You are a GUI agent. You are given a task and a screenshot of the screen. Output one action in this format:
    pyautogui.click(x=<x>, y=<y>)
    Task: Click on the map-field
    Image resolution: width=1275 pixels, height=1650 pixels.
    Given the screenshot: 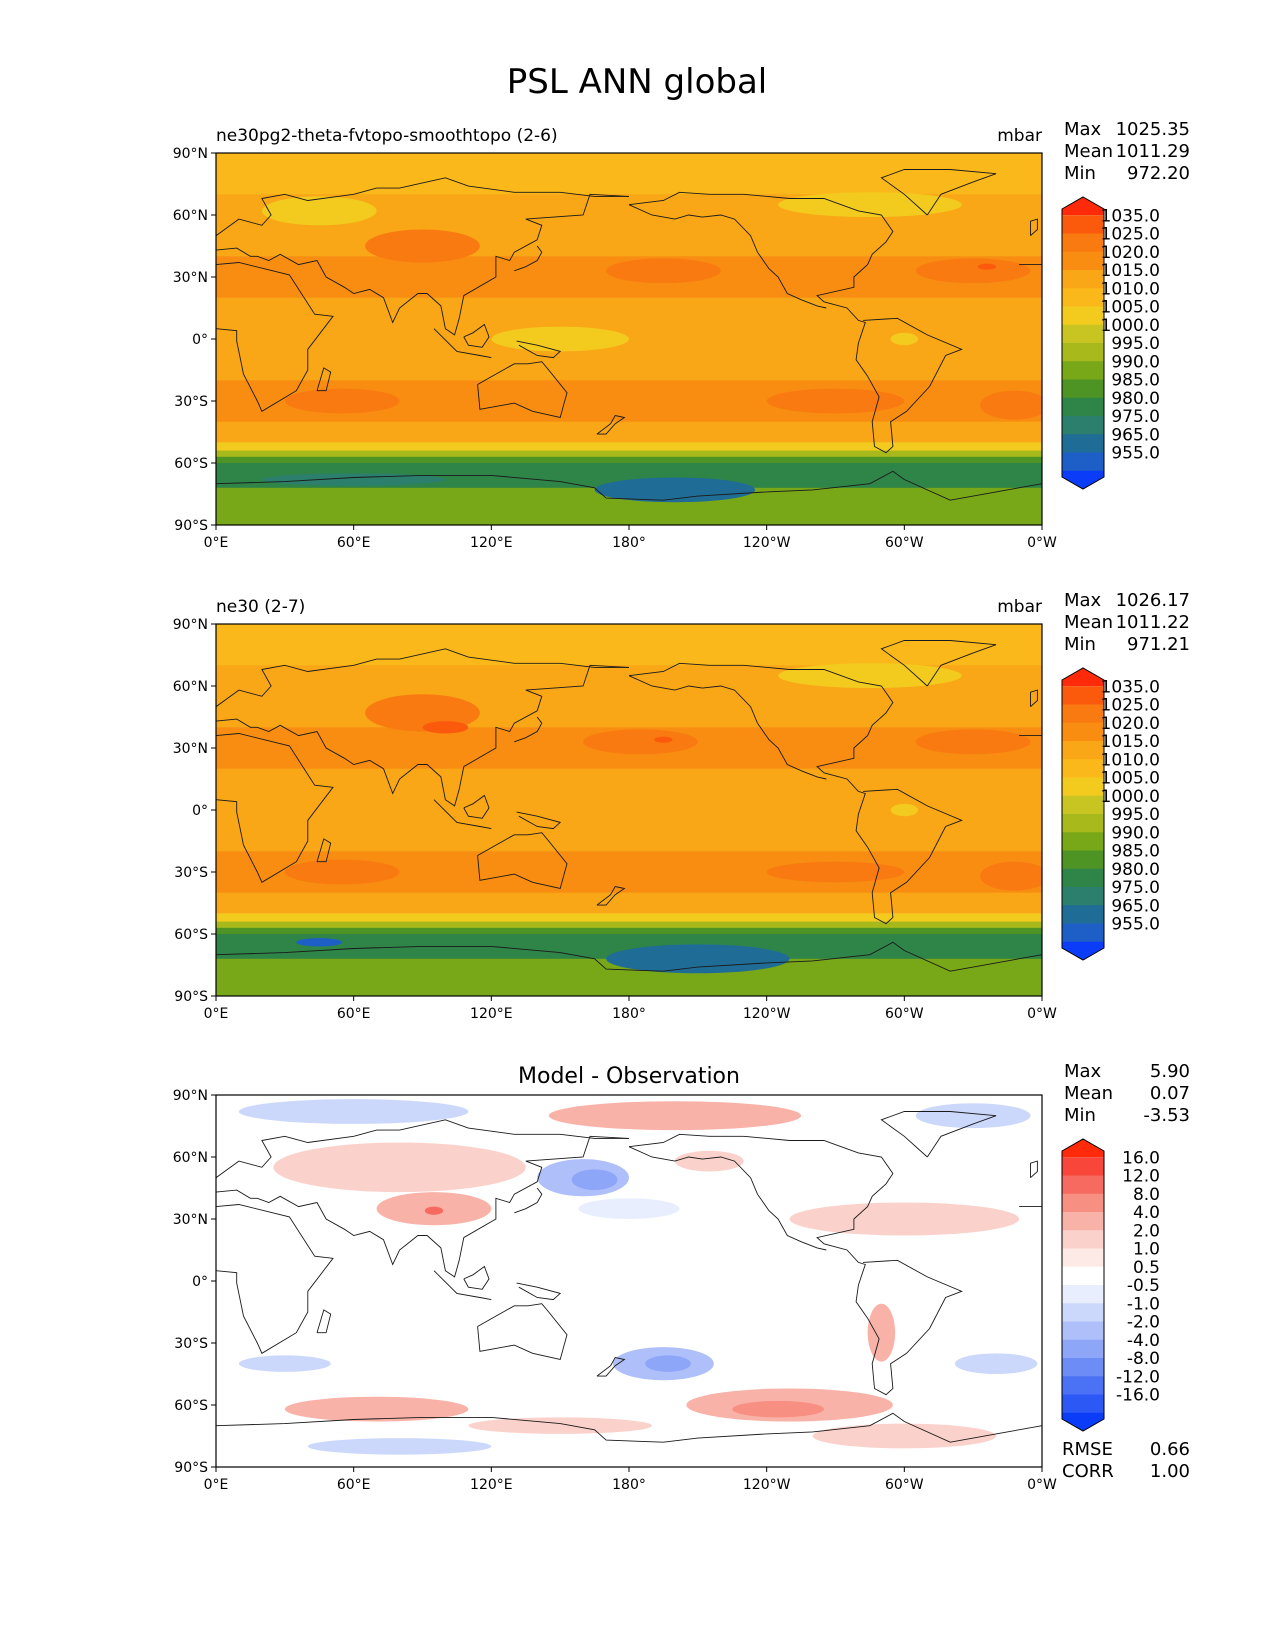 What is the action you would take?
    pyautogui.click(x=629, y=339)
    